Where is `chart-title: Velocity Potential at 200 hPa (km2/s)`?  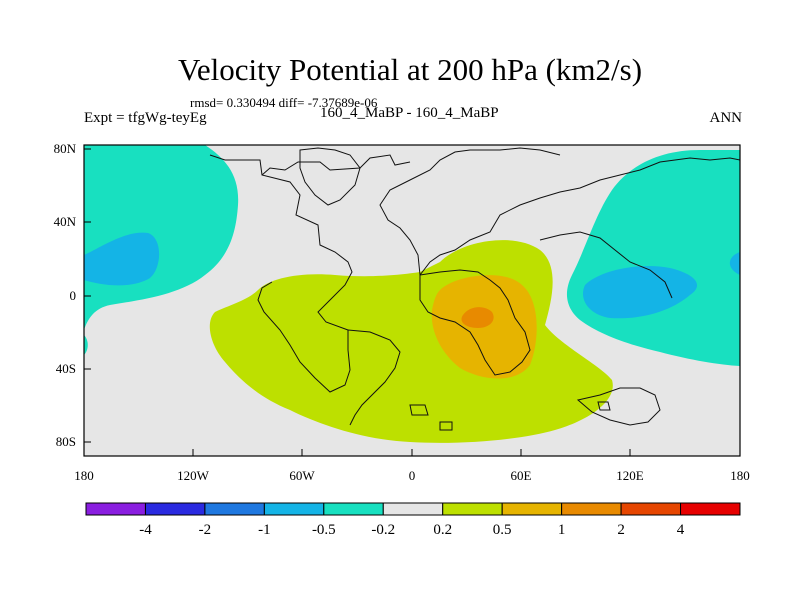
chart-title: Velocity Potential at 200 hPa (km2/s) is located at coordinates (410, 69).